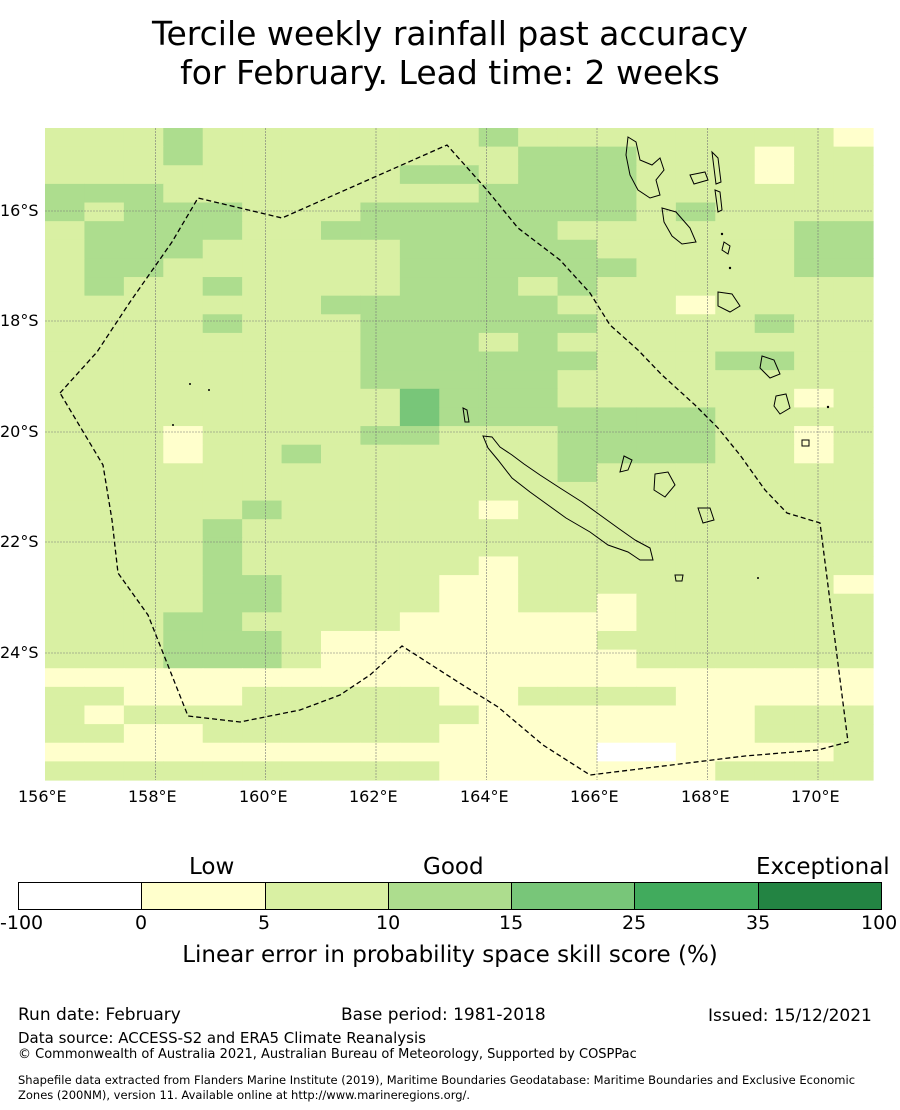  Describe the element at coordinates (879, 923) in the screenshot. I see `colorbar-tick: 100` at that location.